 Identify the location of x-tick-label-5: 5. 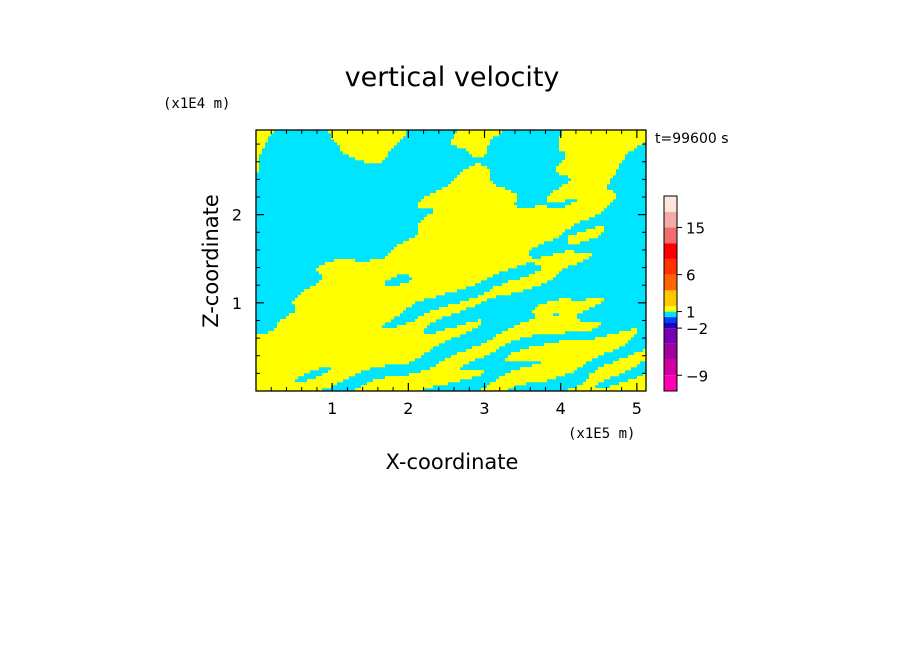
(637, 408).